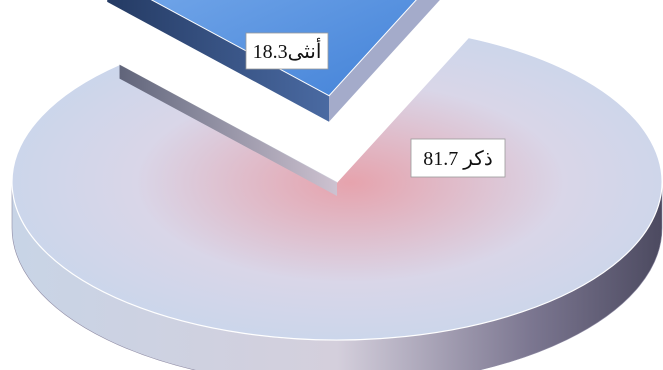 Image resolution: width=663 pixels, height=370 pixels. I want to click on slice-female-side, so click(218, 61).